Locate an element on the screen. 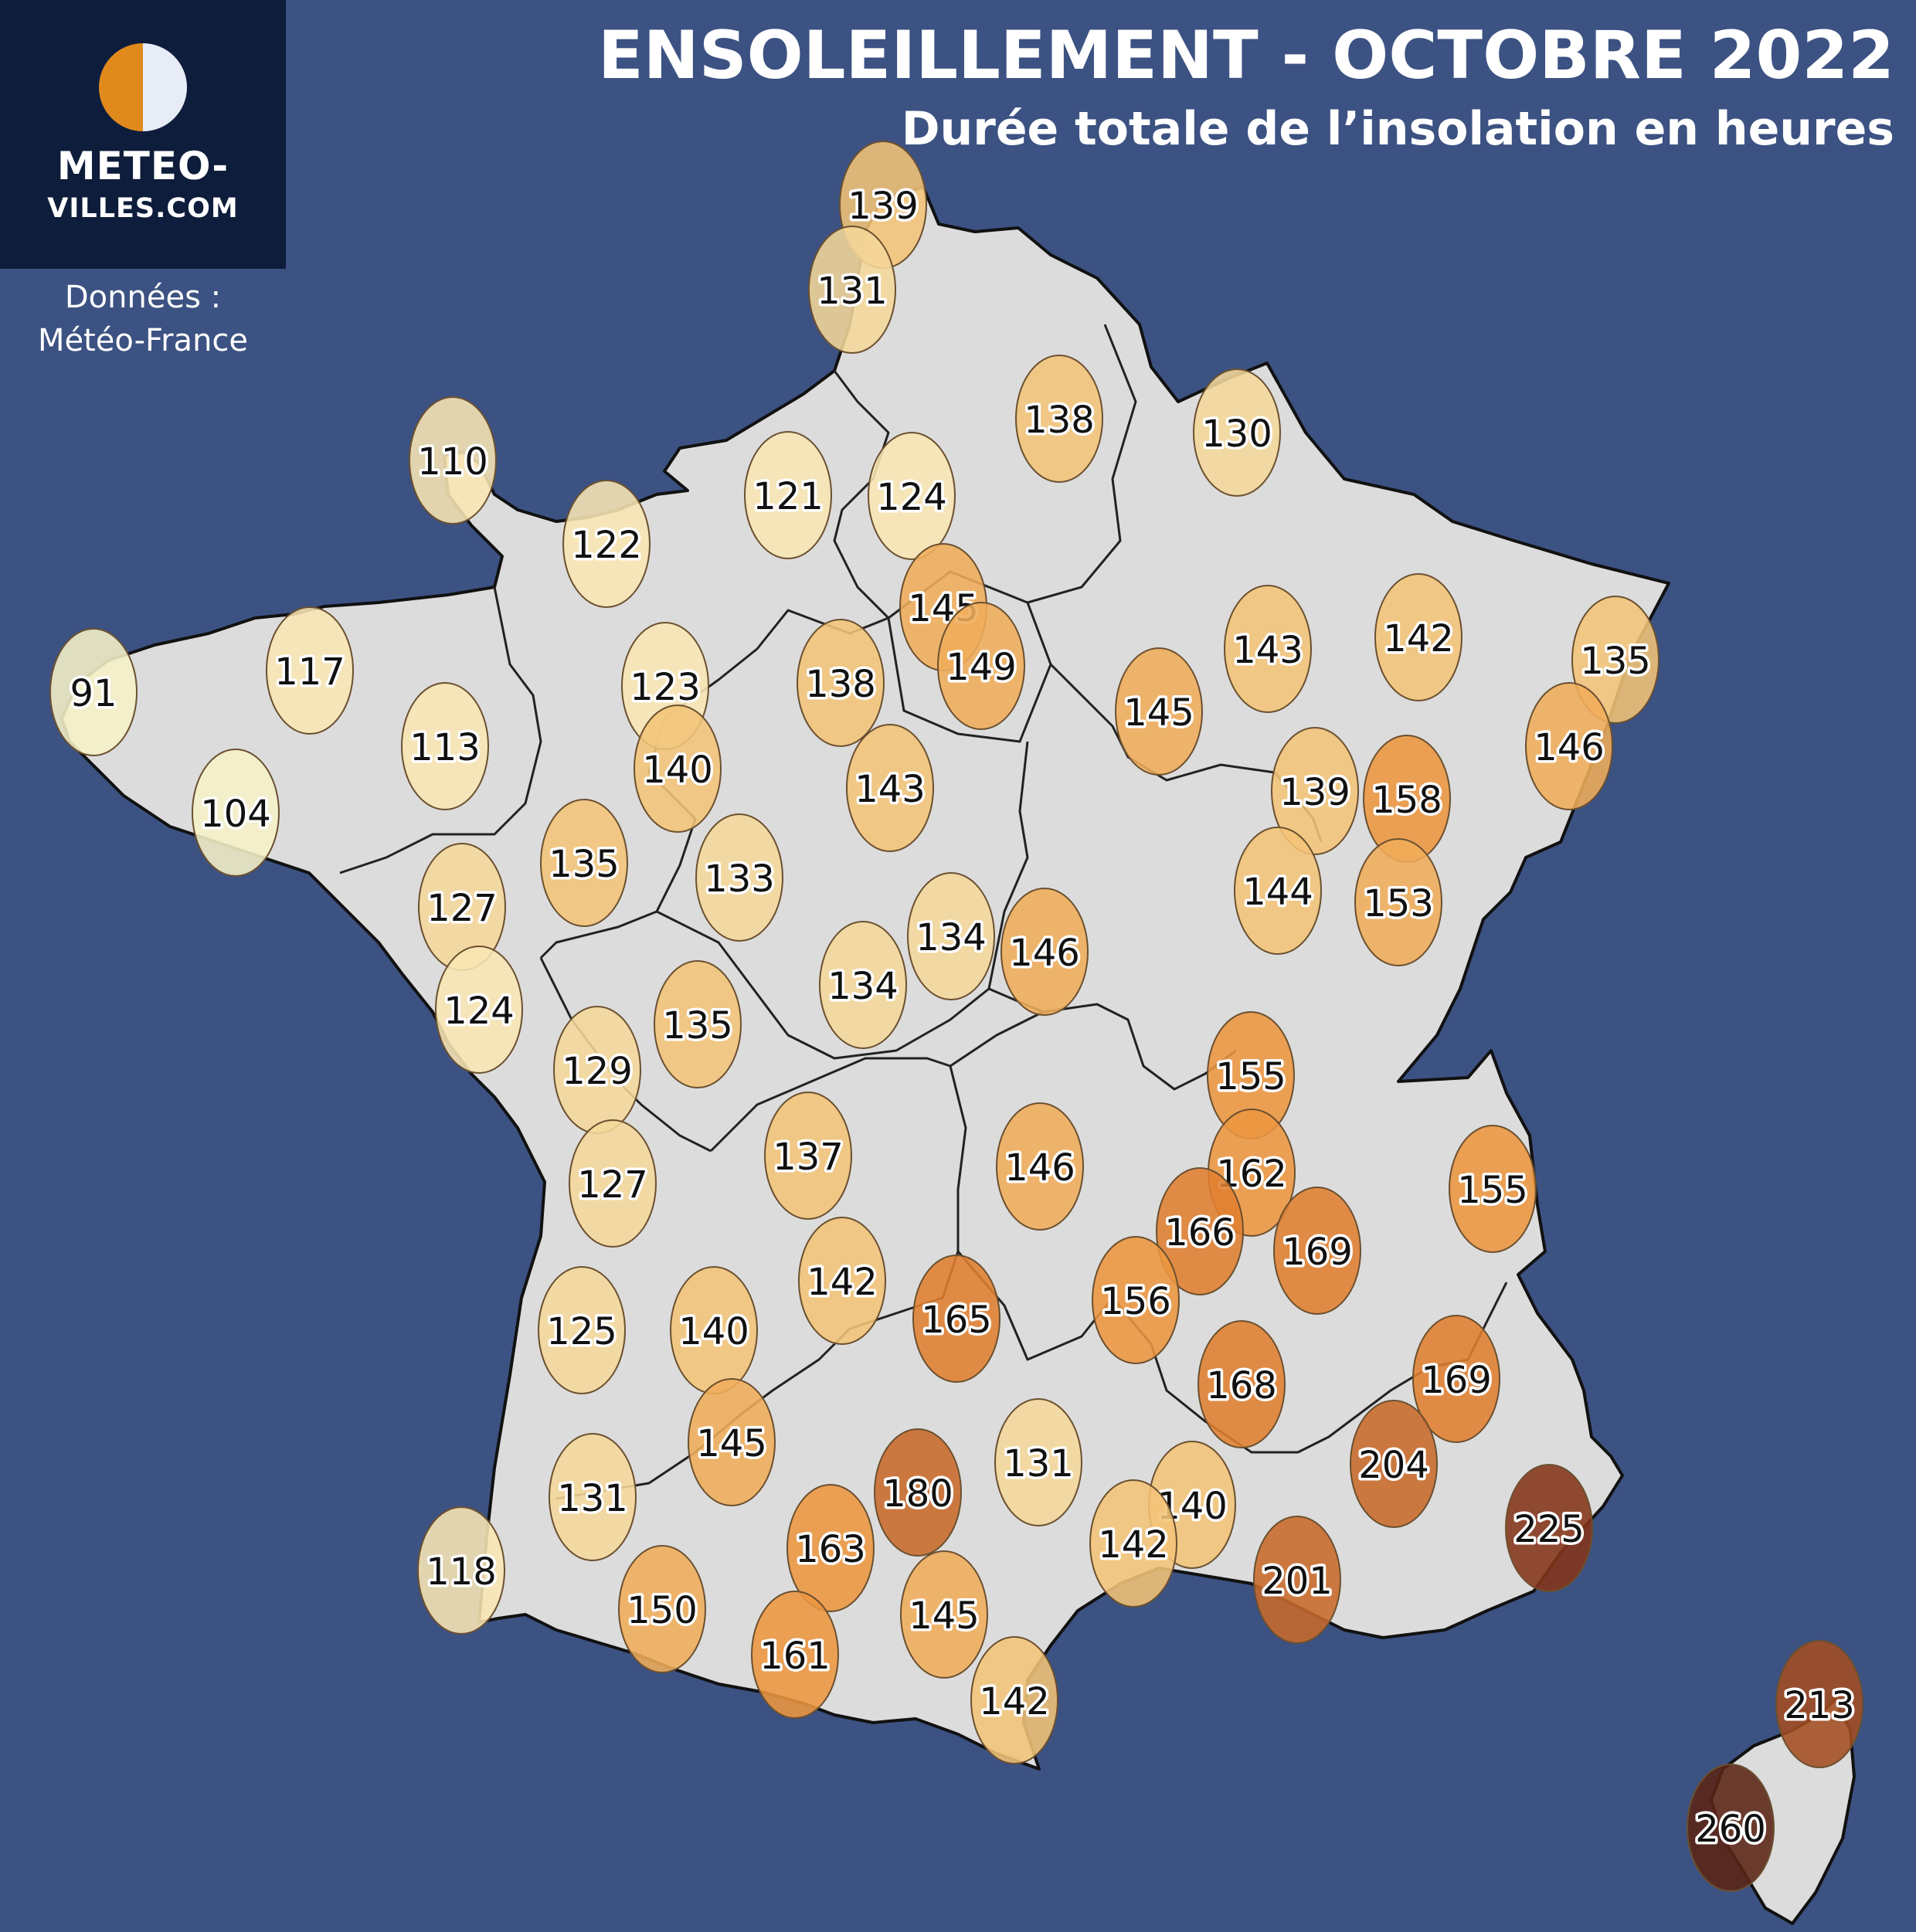  station-marker: 137 is located at coordinates (808, 1156).